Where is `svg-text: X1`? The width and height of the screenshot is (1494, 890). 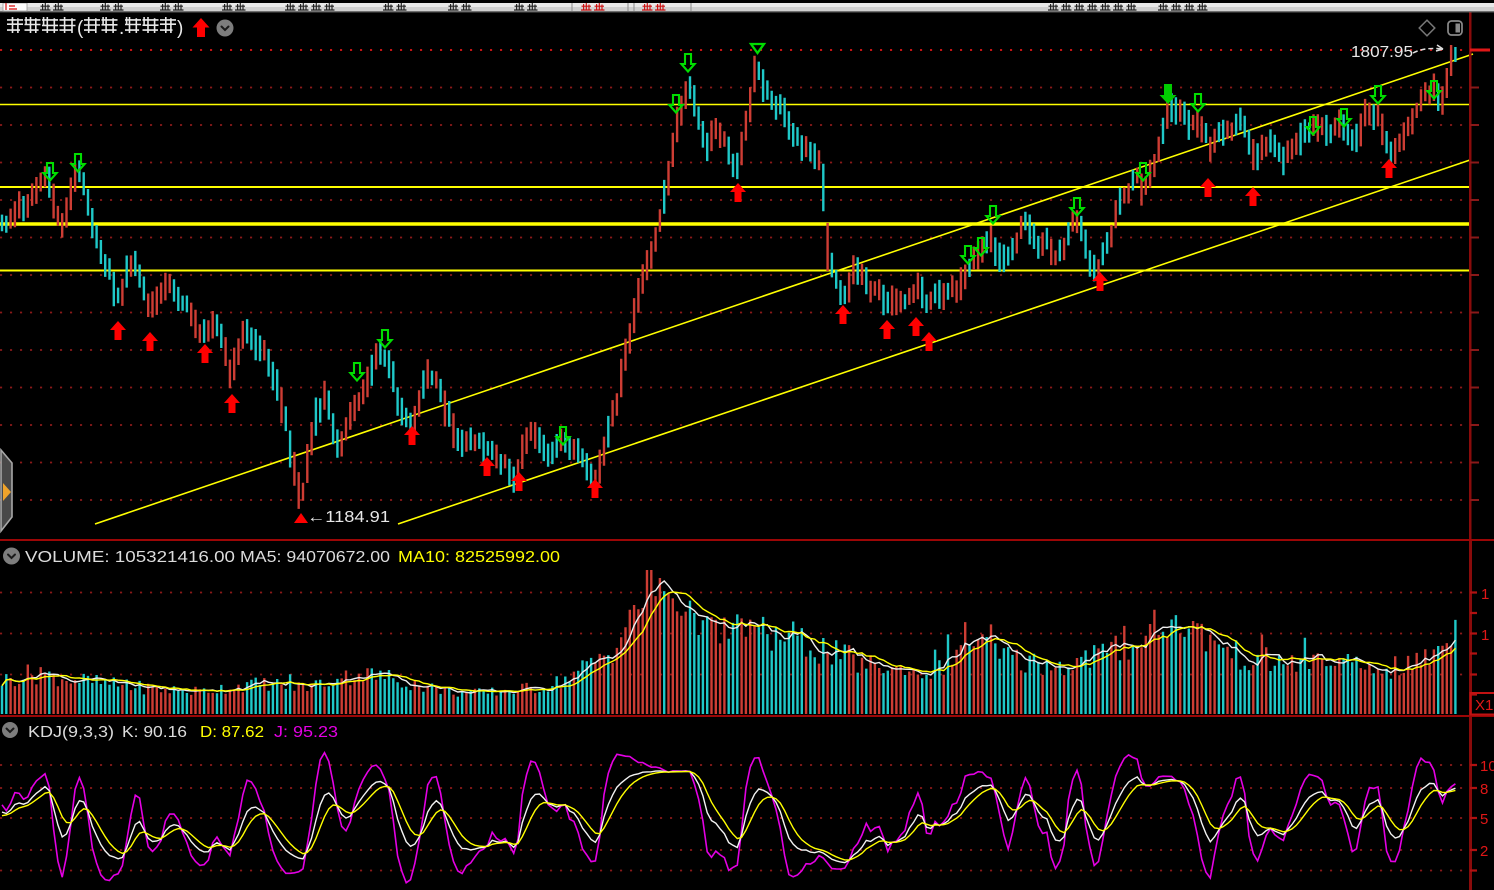
svg-text: X1 is located at coordinates (1484, 705).